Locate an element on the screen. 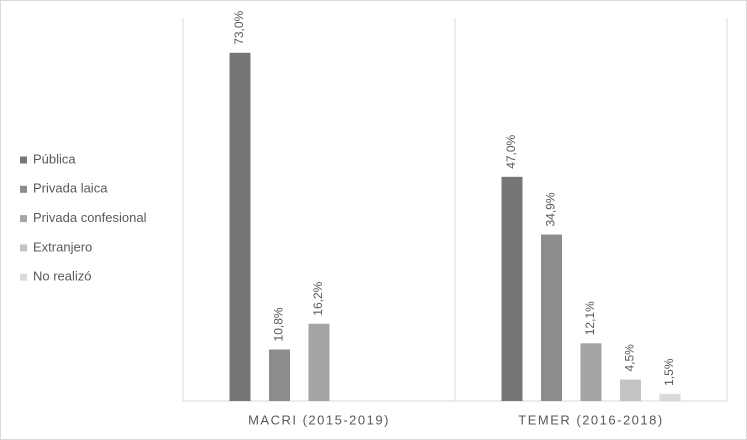  x-tick-label: TEMER (2016-2018) is located at coordinates (590, 419).